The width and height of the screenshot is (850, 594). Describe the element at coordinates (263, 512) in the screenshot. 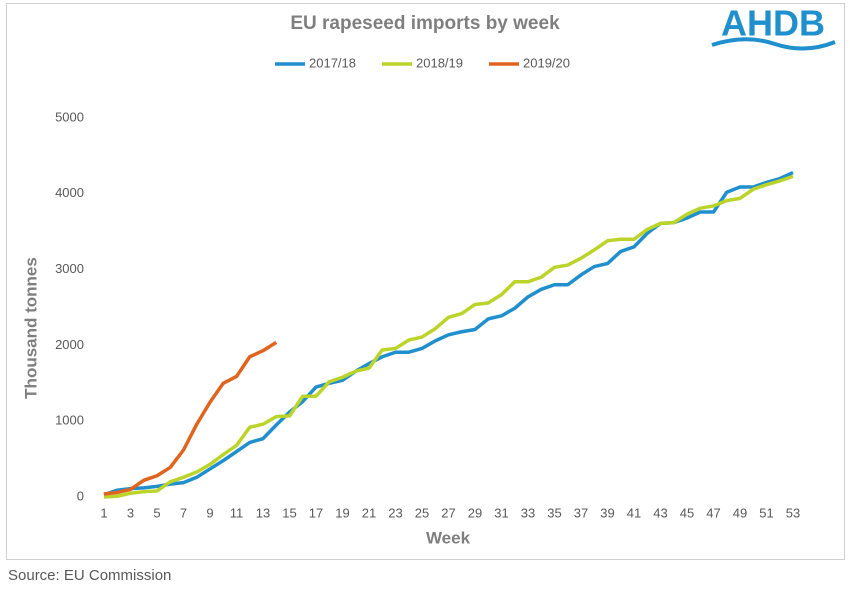

I see `x-tick-label: 13` at that location.